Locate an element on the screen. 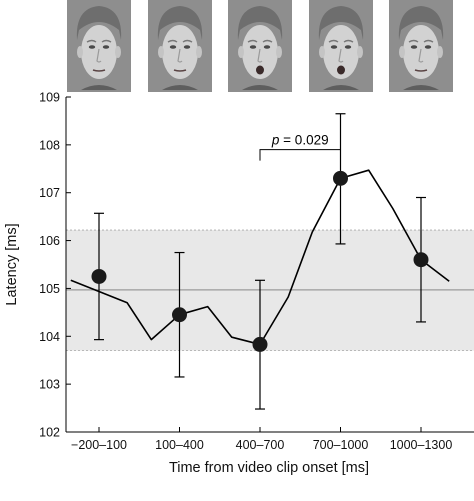 This screenshot has height=501, width=474. y-tick-label: 106 is located at coordinates (49, 241).